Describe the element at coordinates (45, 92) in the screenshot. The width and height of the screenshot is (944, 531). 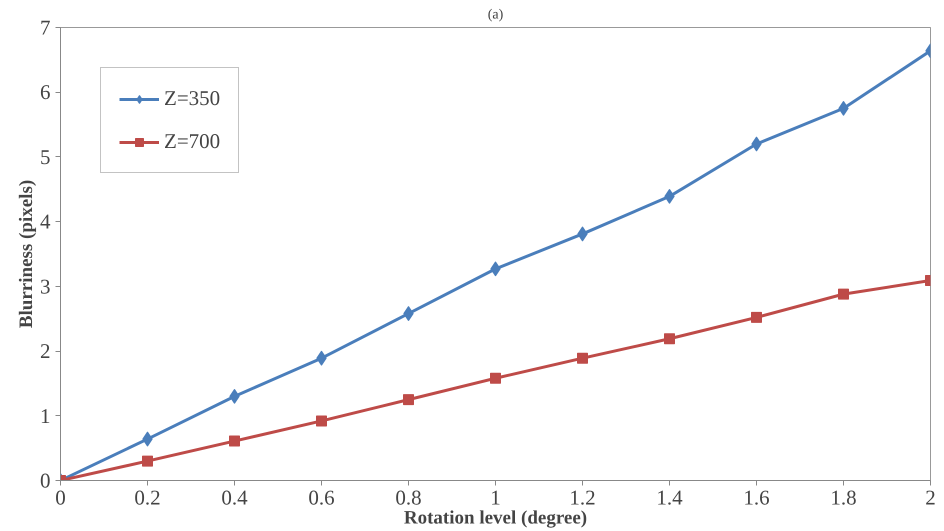
I see `y-tick-label: 6` at that location.